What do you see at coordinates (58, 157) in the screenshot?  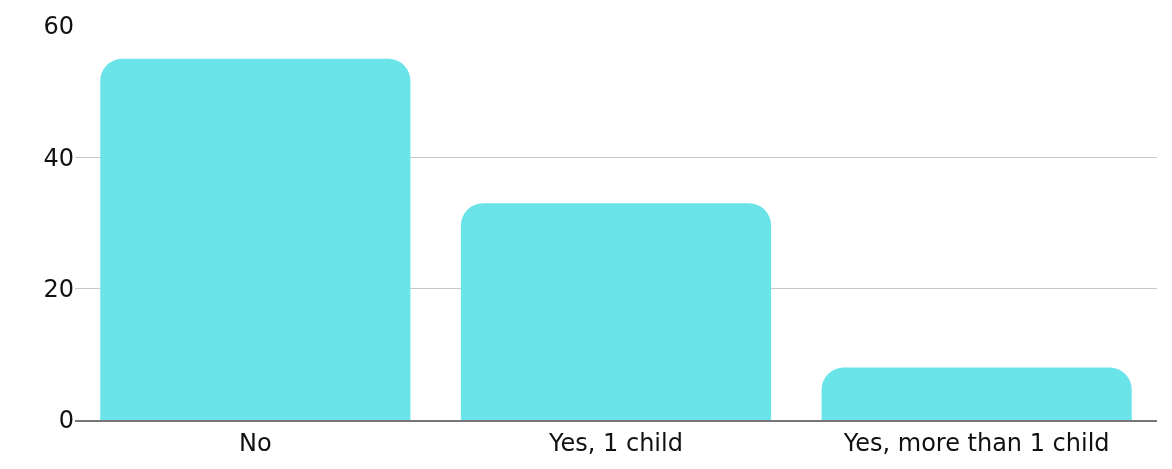 I see `y-tick-label: 40` at bounding box center [58, 157].